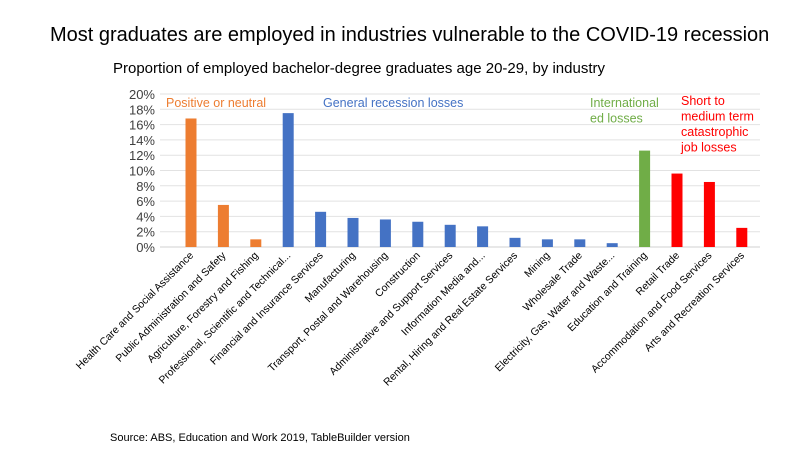 The width and height of the screenshot is (809, 455). Describe the element at coordinates (145, 216) in the screenshot. I see `y-tick-label: 4%` at that location.